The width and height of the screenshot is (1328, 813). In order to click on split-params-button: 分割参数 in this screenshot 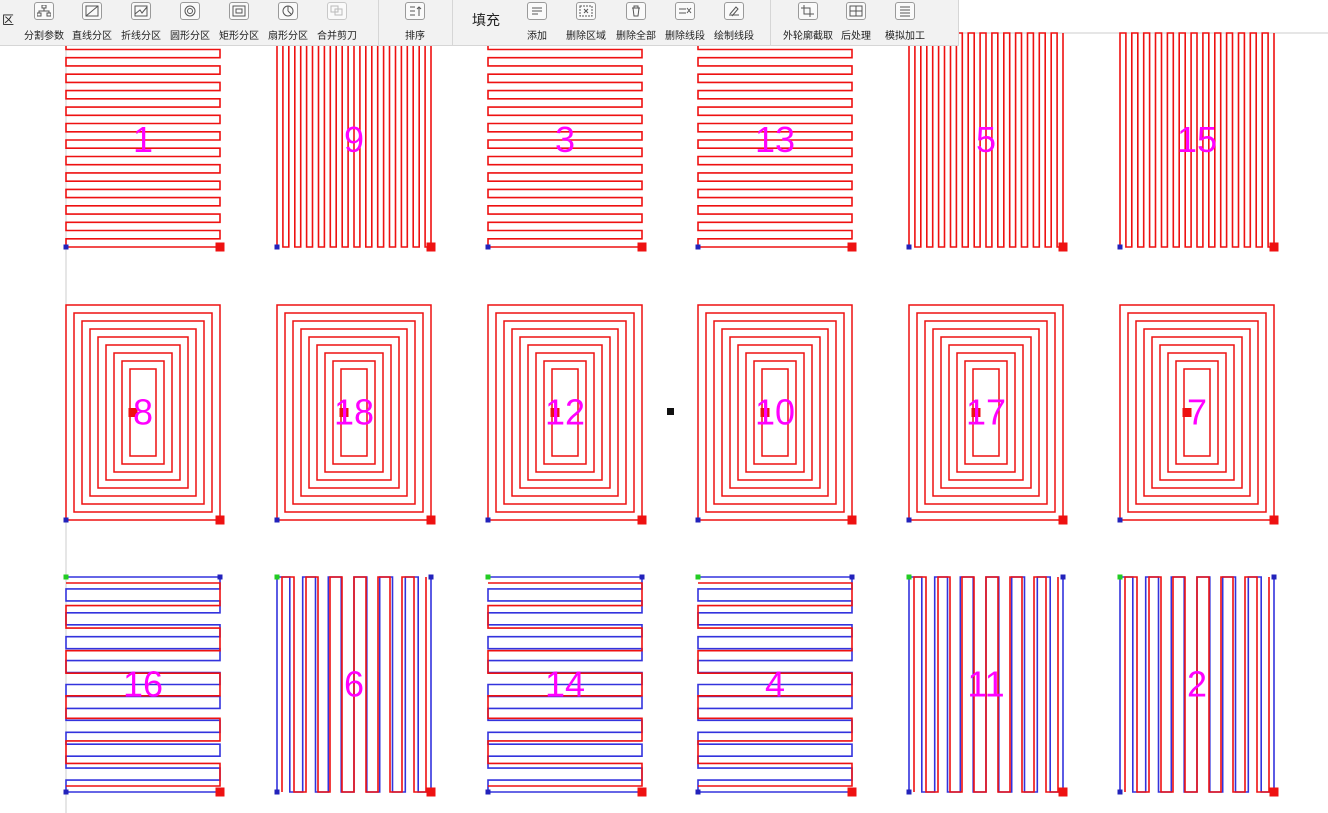, I will do `click(44, 22)`.